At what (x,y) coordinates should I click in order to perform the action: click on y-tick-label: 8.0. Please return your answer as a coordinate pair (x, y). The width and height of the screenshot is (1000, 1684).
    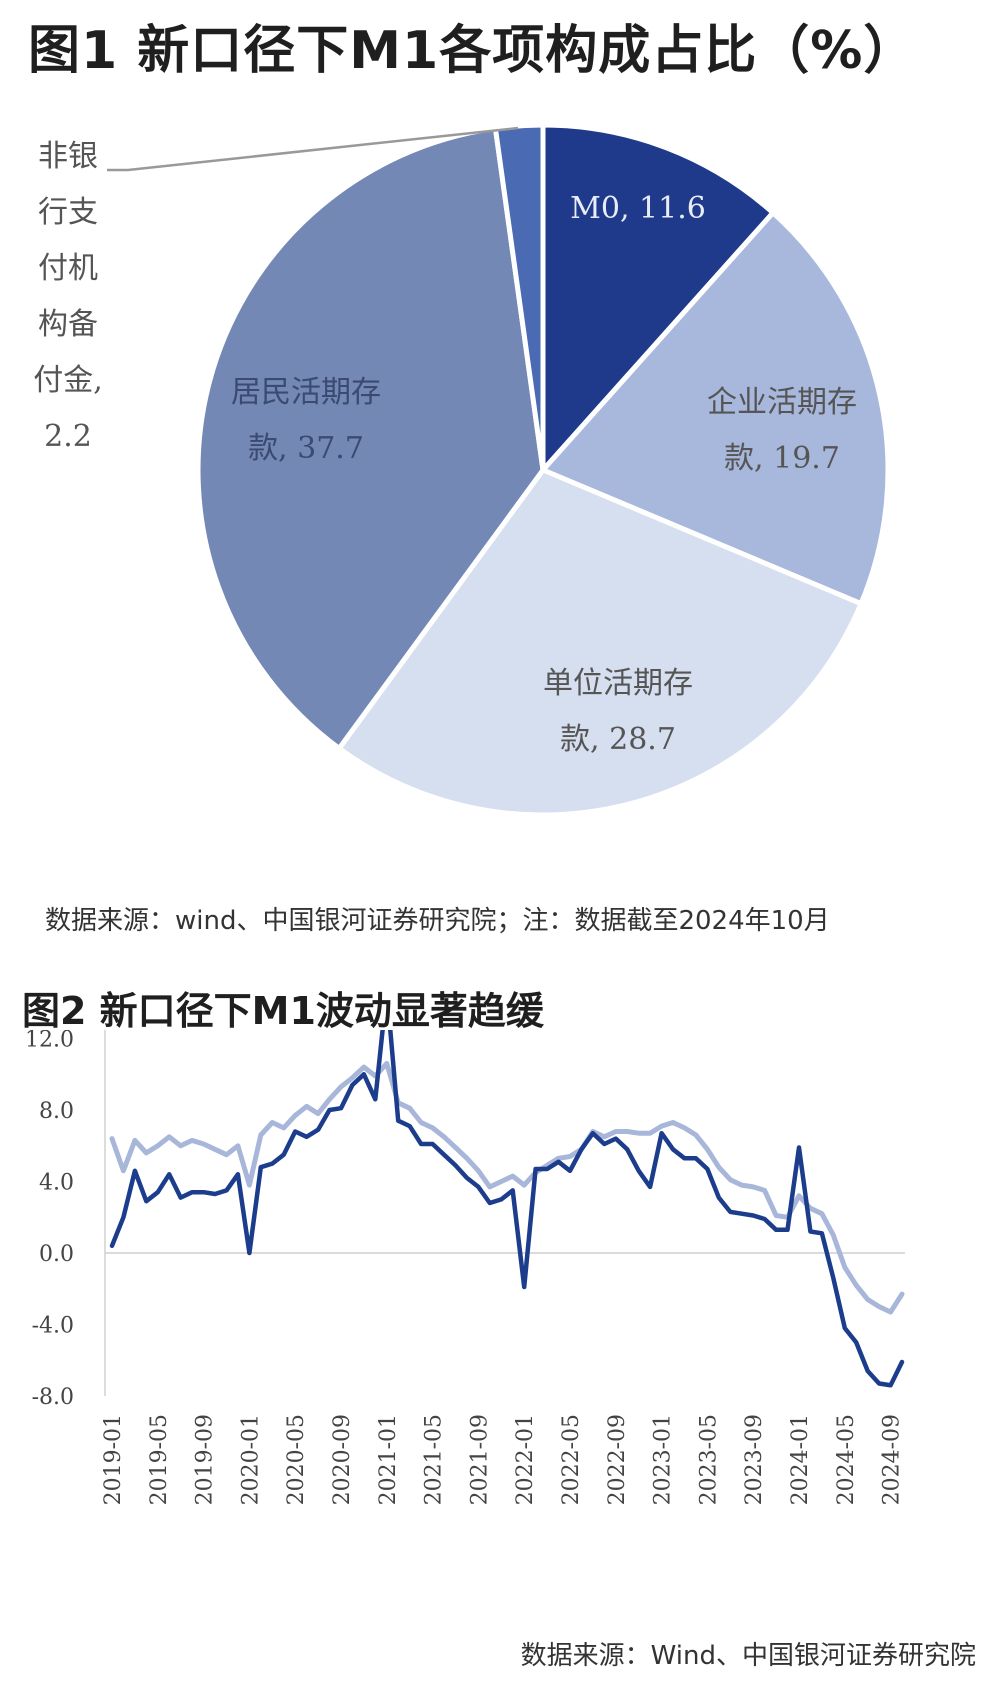
    Looking at the image, I should click on (56, 1111).